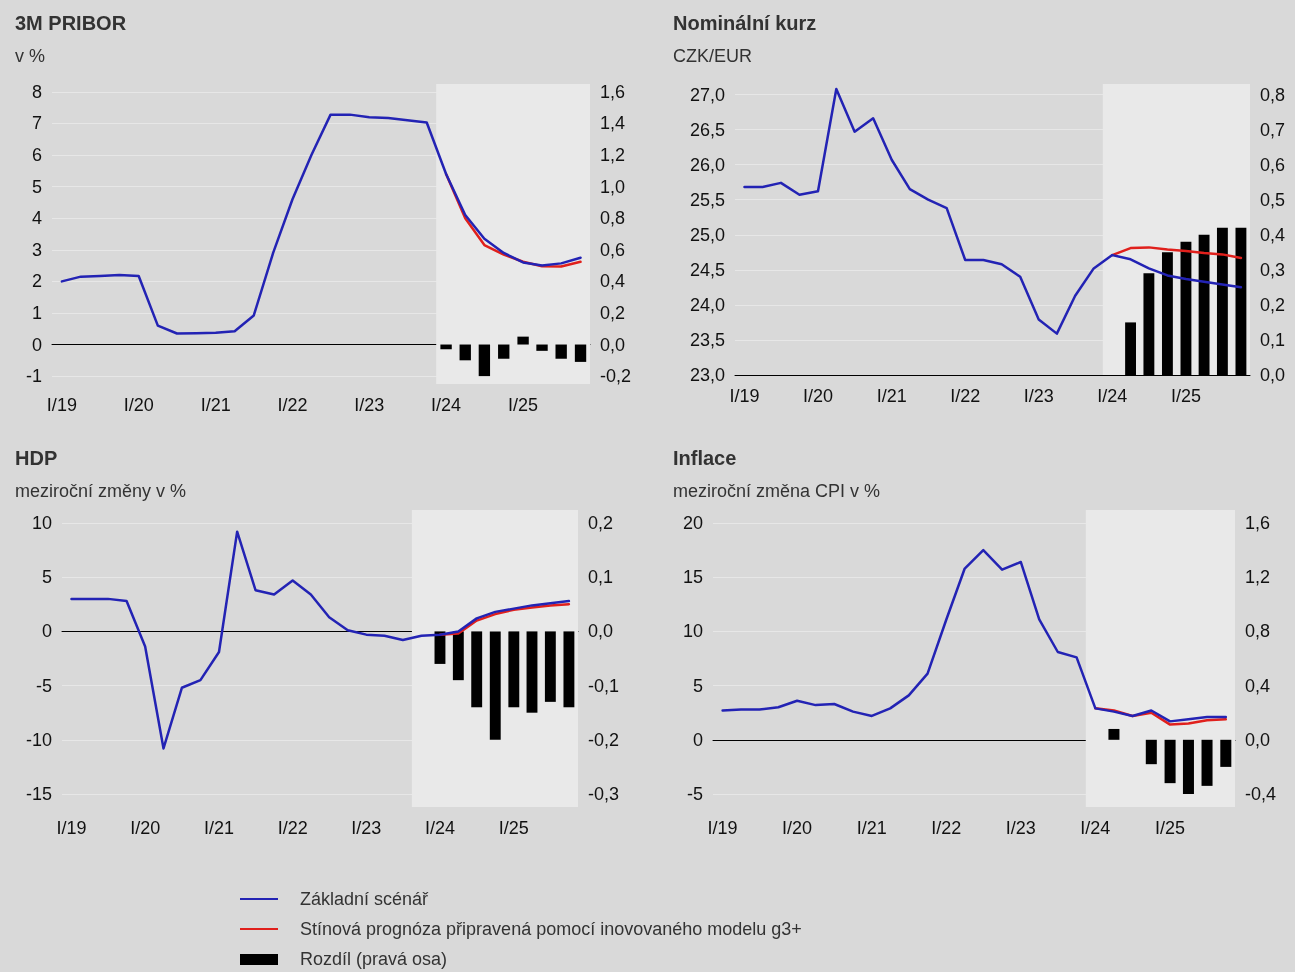 This screenshot has height=972, width=1295. I want to click on y-tick-label: 25,5, so click(707, 199).